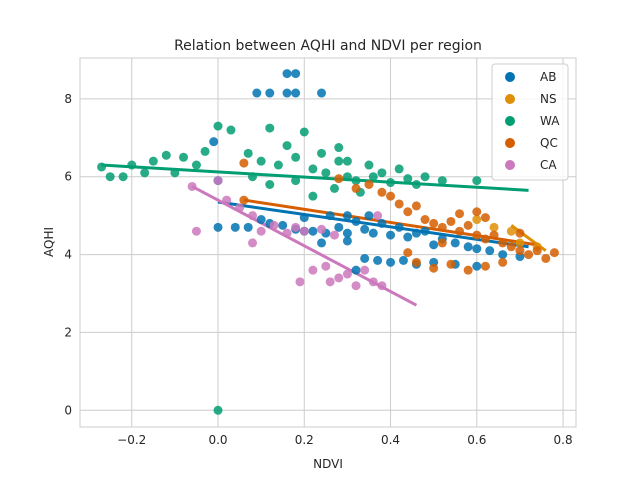 This screenshot has height=480, width=640. I want to click on y-tick-label: 4, so click(68, 255).